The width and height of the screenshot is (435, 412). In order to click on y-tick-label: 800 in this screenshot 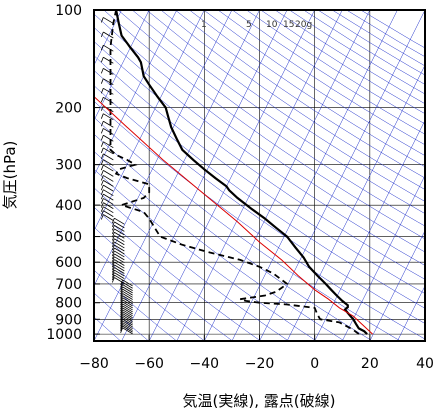, I will do `click(68, 304)`.